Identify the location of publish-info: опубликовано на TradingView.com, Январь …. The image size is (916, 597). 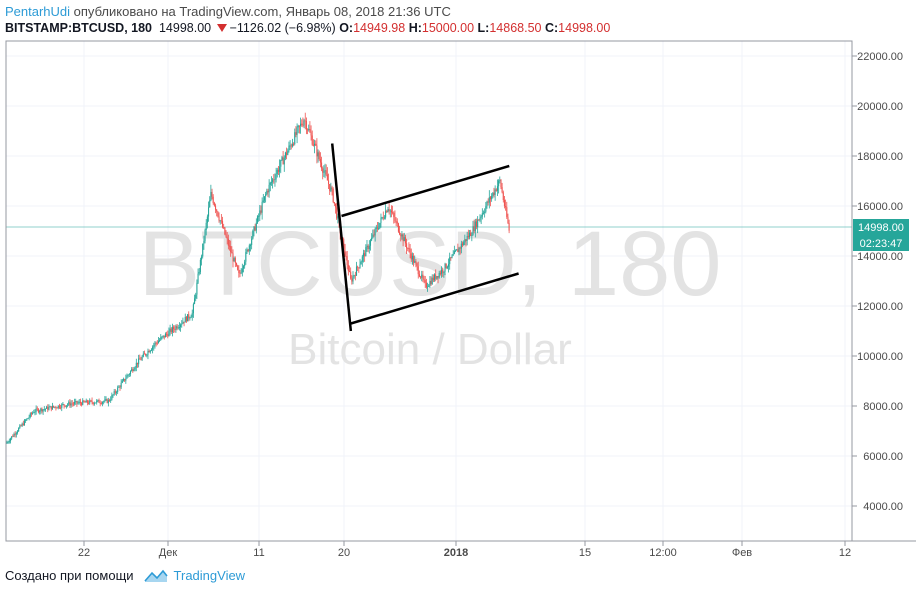
(260, 11).